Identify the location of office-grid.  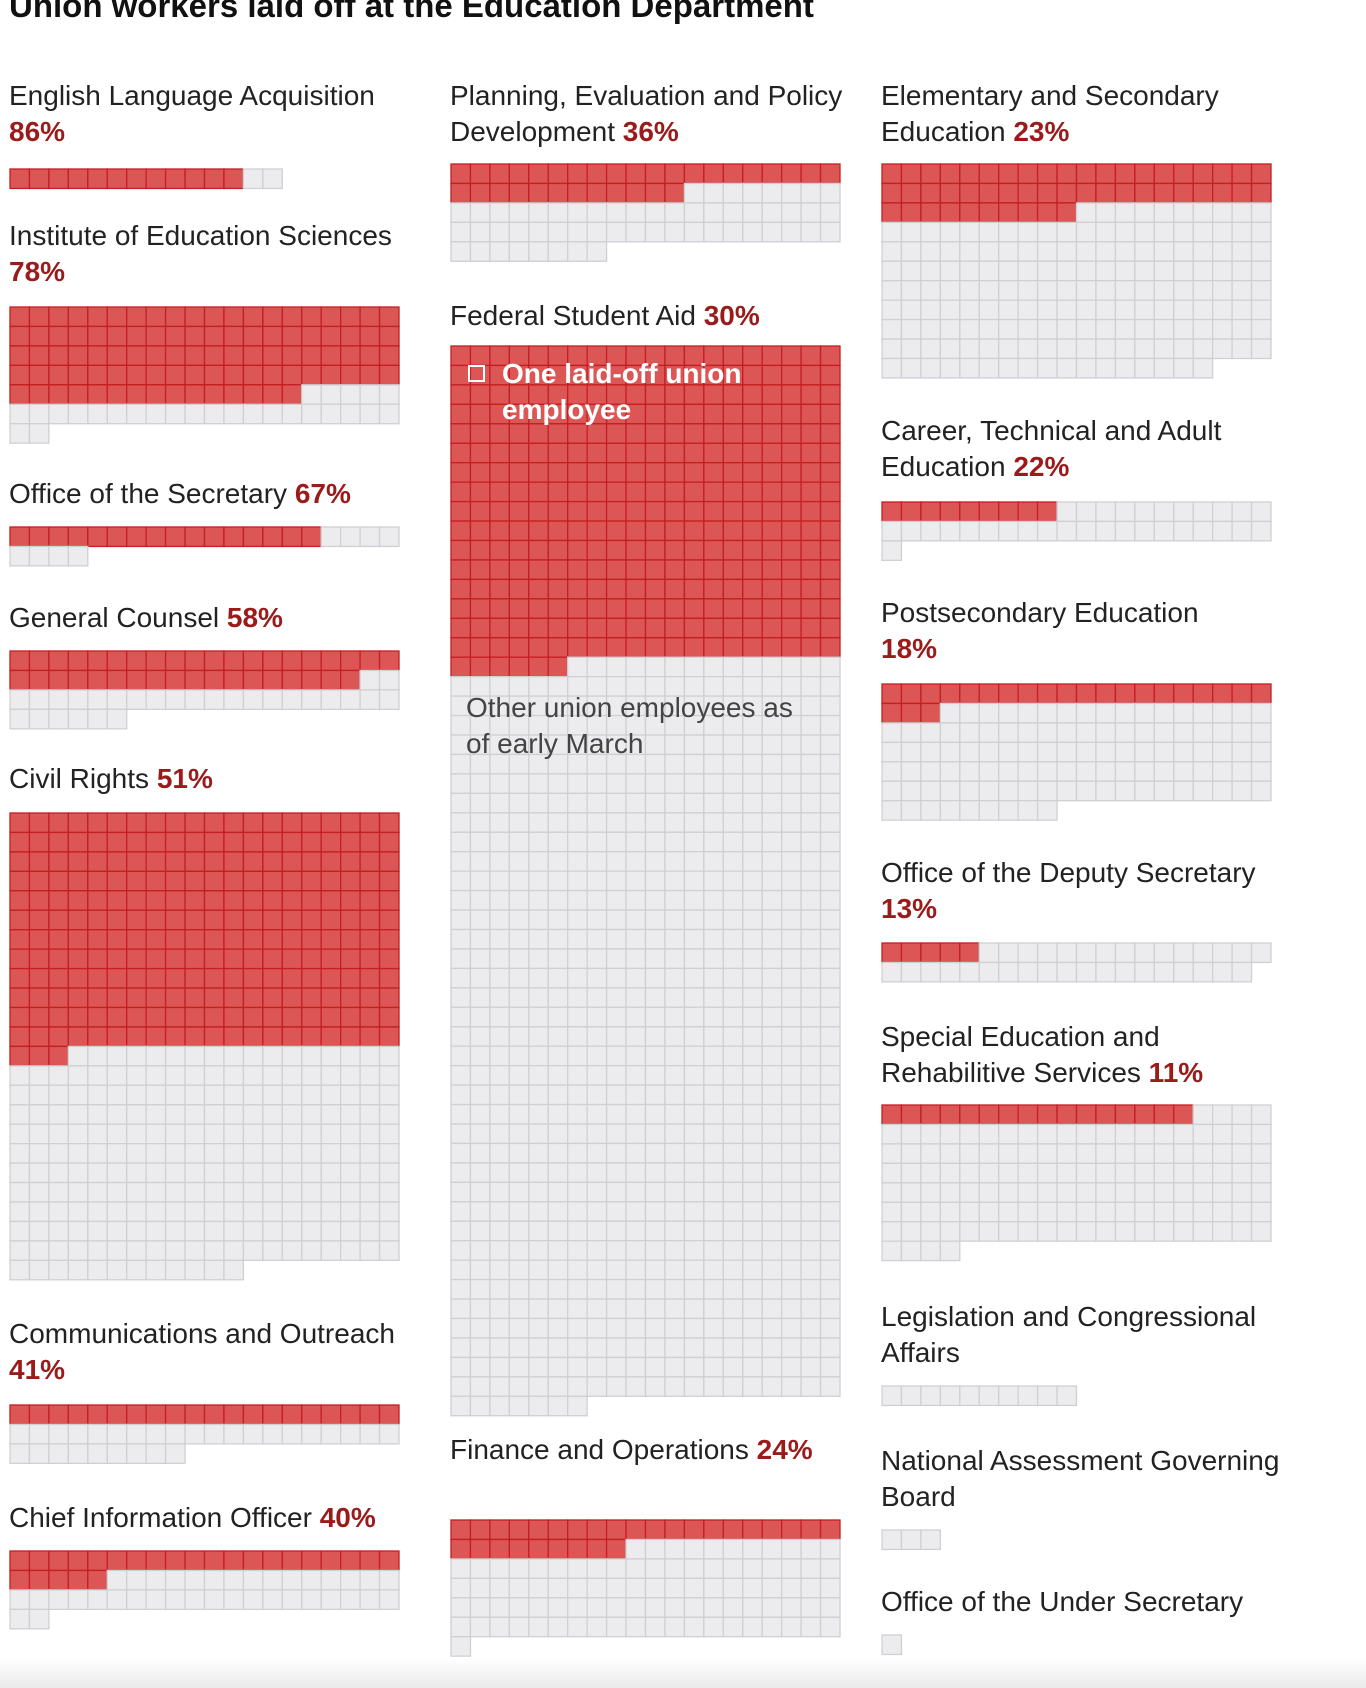
(204, 690).